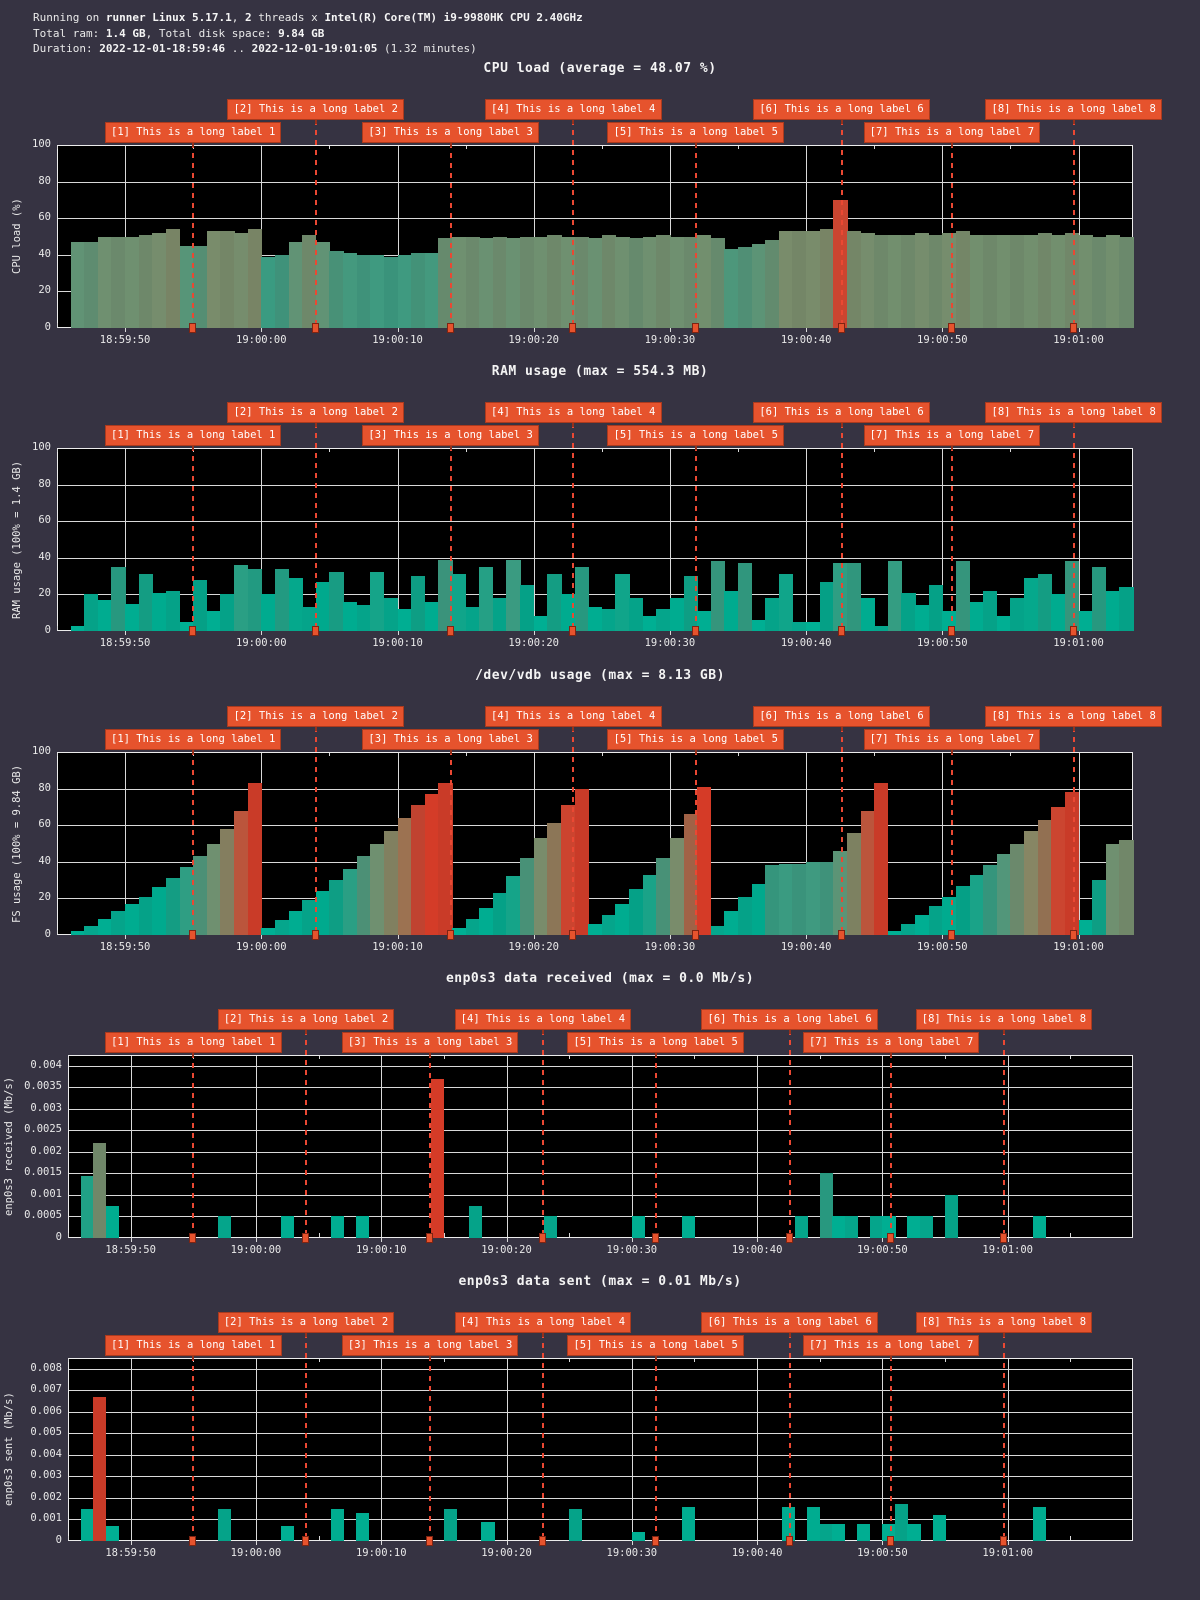  Describe the element at coordinates (46, 1107) in the screenshot. I see `y-tick-label: 0.003` at that location.